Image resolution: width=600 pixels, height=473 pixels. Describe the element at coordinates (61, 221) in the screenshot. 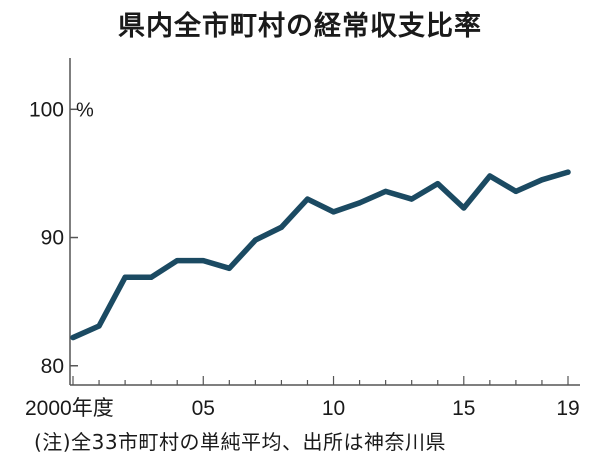

I see `y-axis: 80 90 100%` at that location.